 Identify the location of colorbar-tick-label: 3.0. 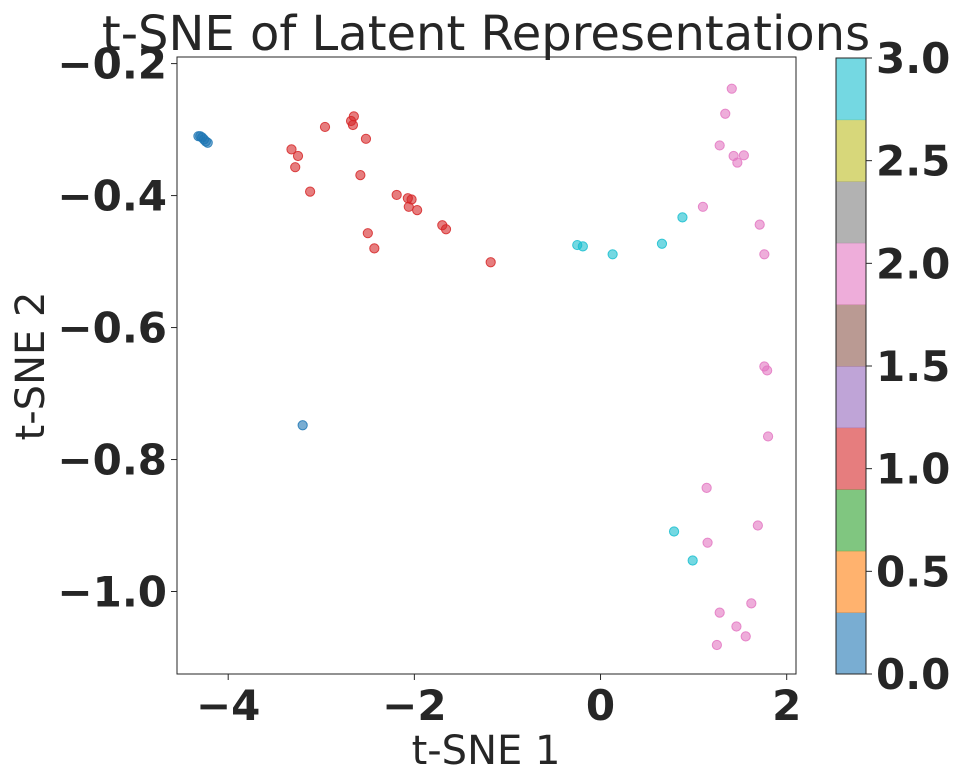
(913, 58).